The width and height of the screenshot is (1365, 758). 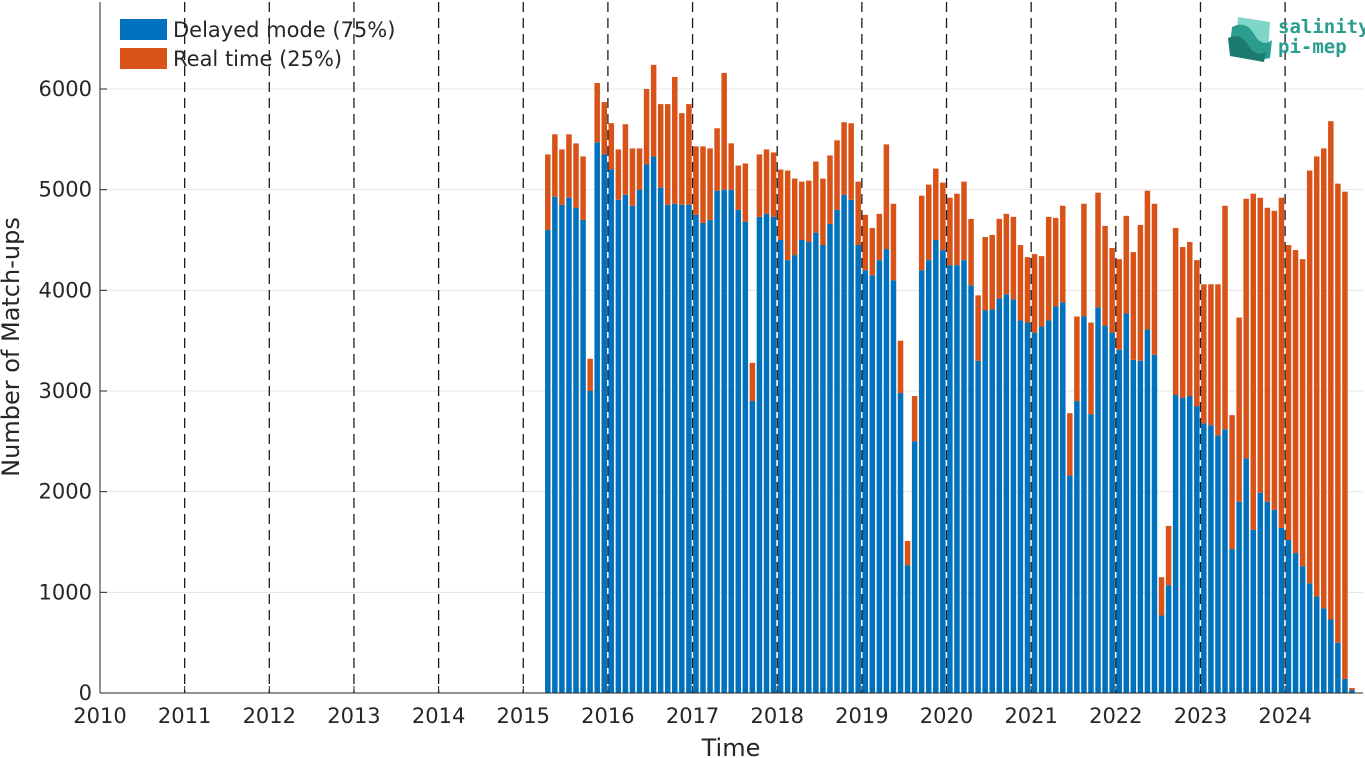 What do you see at coordinates (257, 44) in the screenshot?
I see `legend: Delayed mode (75%) Real time (25%)` at bounding box center [257, 44].